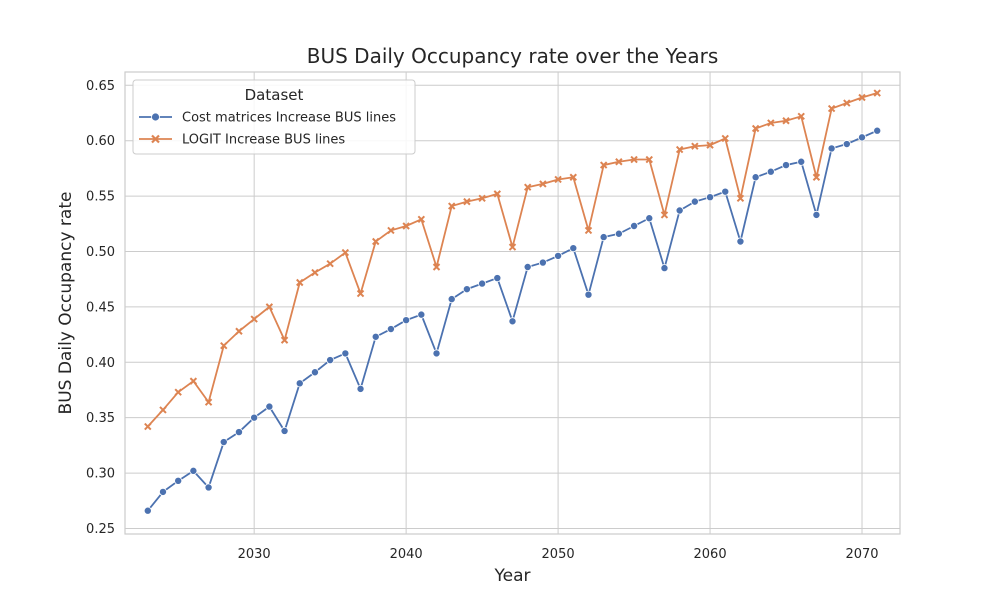  What do you see at coordinates (263, 140) in the screenshot?
I see `legend-label: LOGIT Increase BUS lines` at bounding box center [263, 140].